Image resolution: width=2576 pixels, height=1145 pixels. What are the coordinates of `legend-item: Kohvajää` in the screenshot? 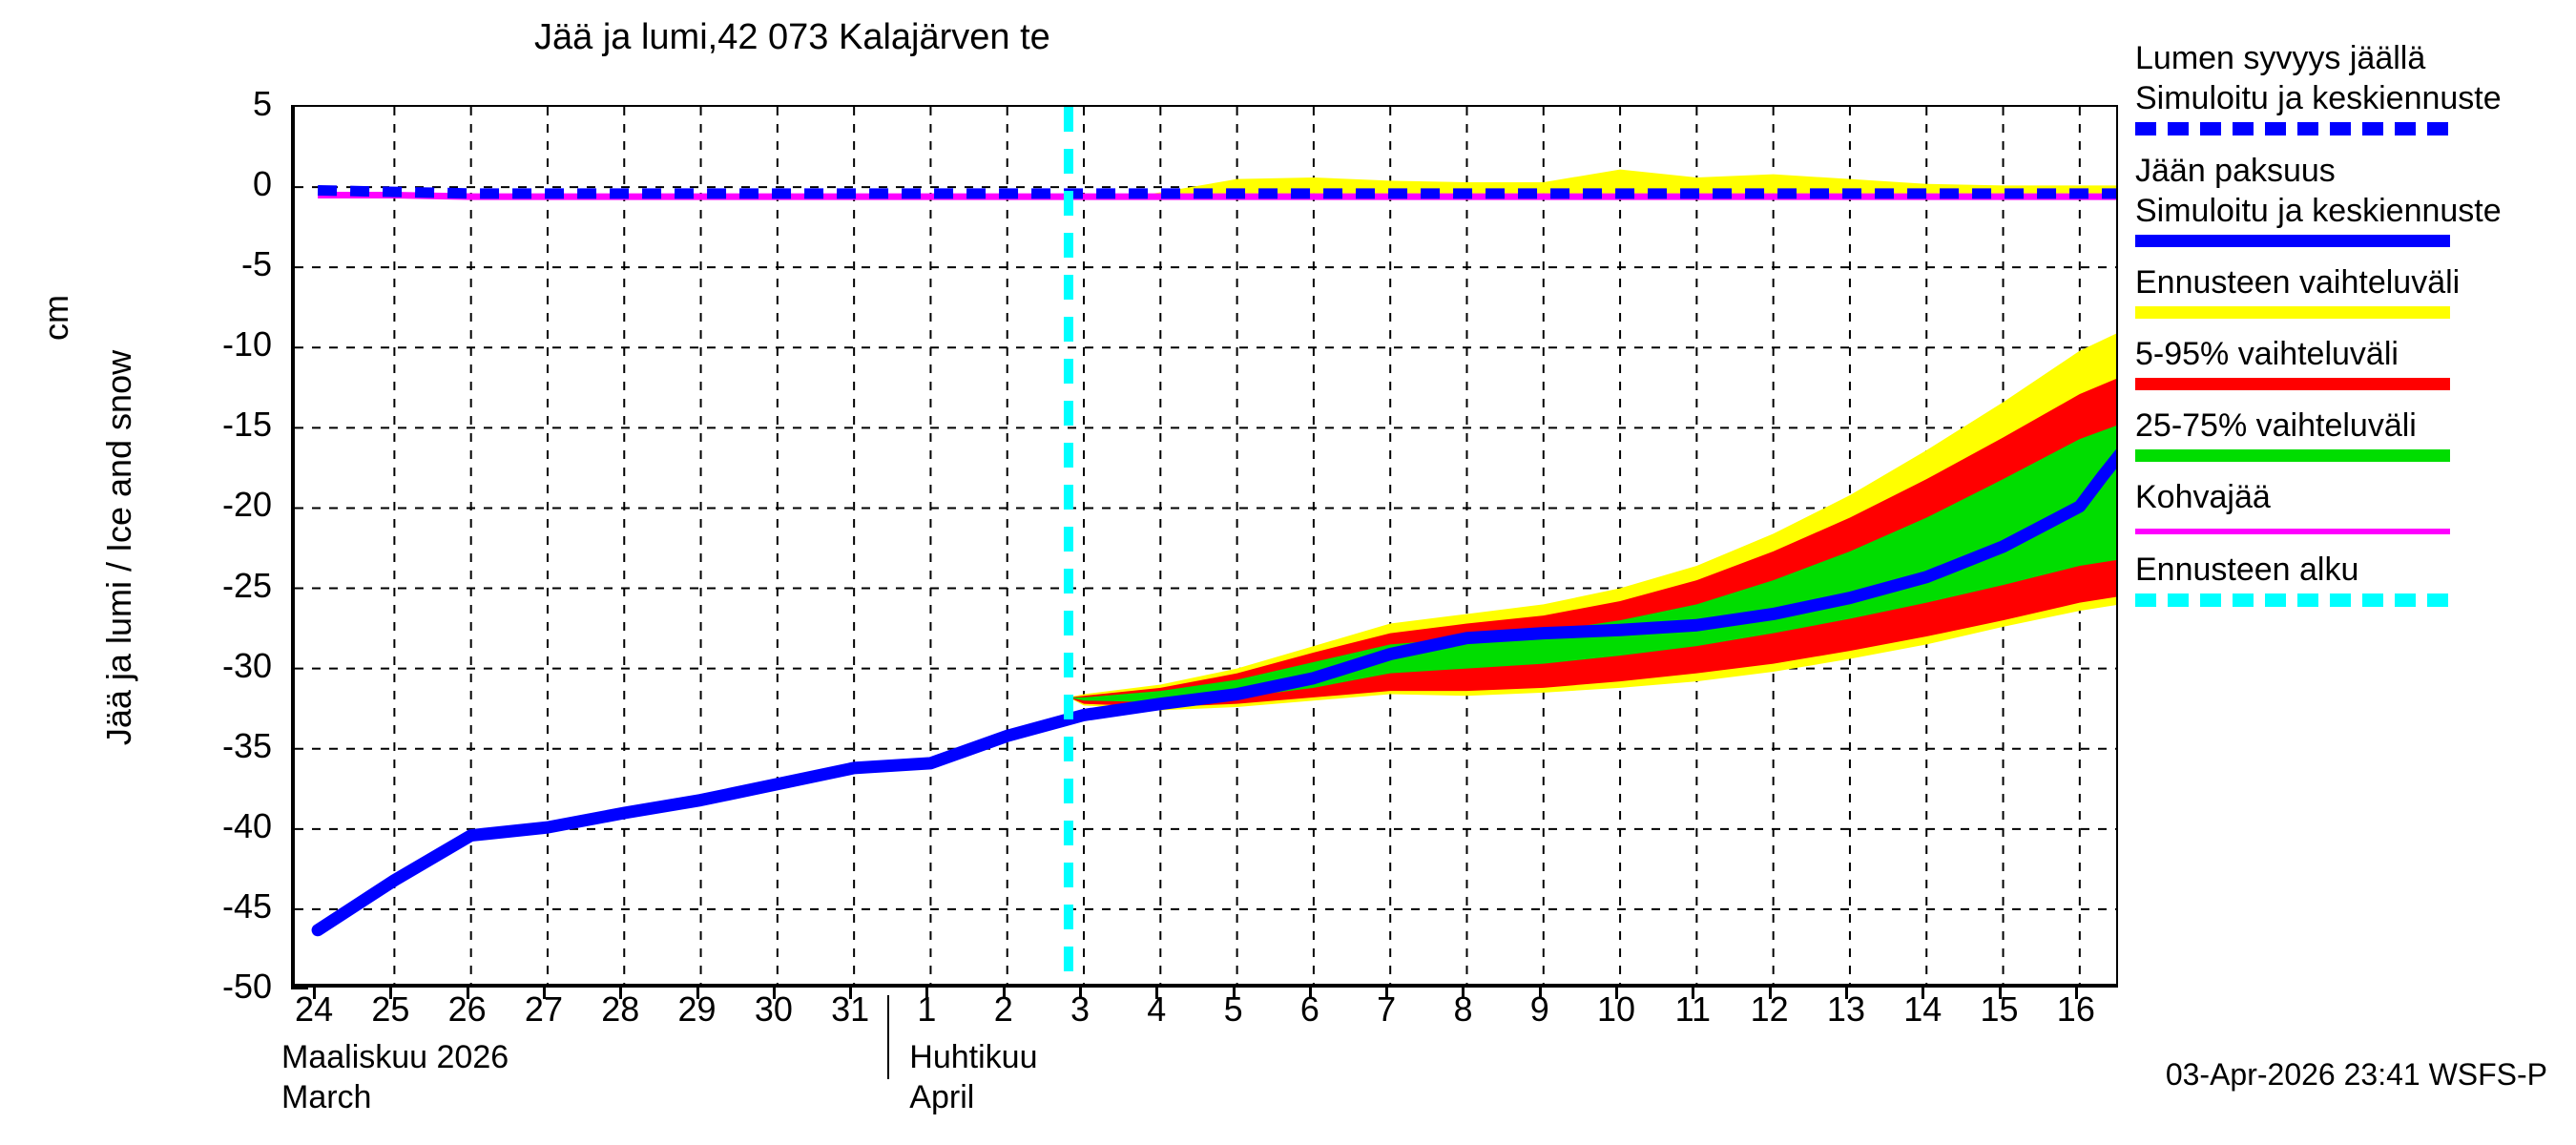 It's located at (2355, 506).